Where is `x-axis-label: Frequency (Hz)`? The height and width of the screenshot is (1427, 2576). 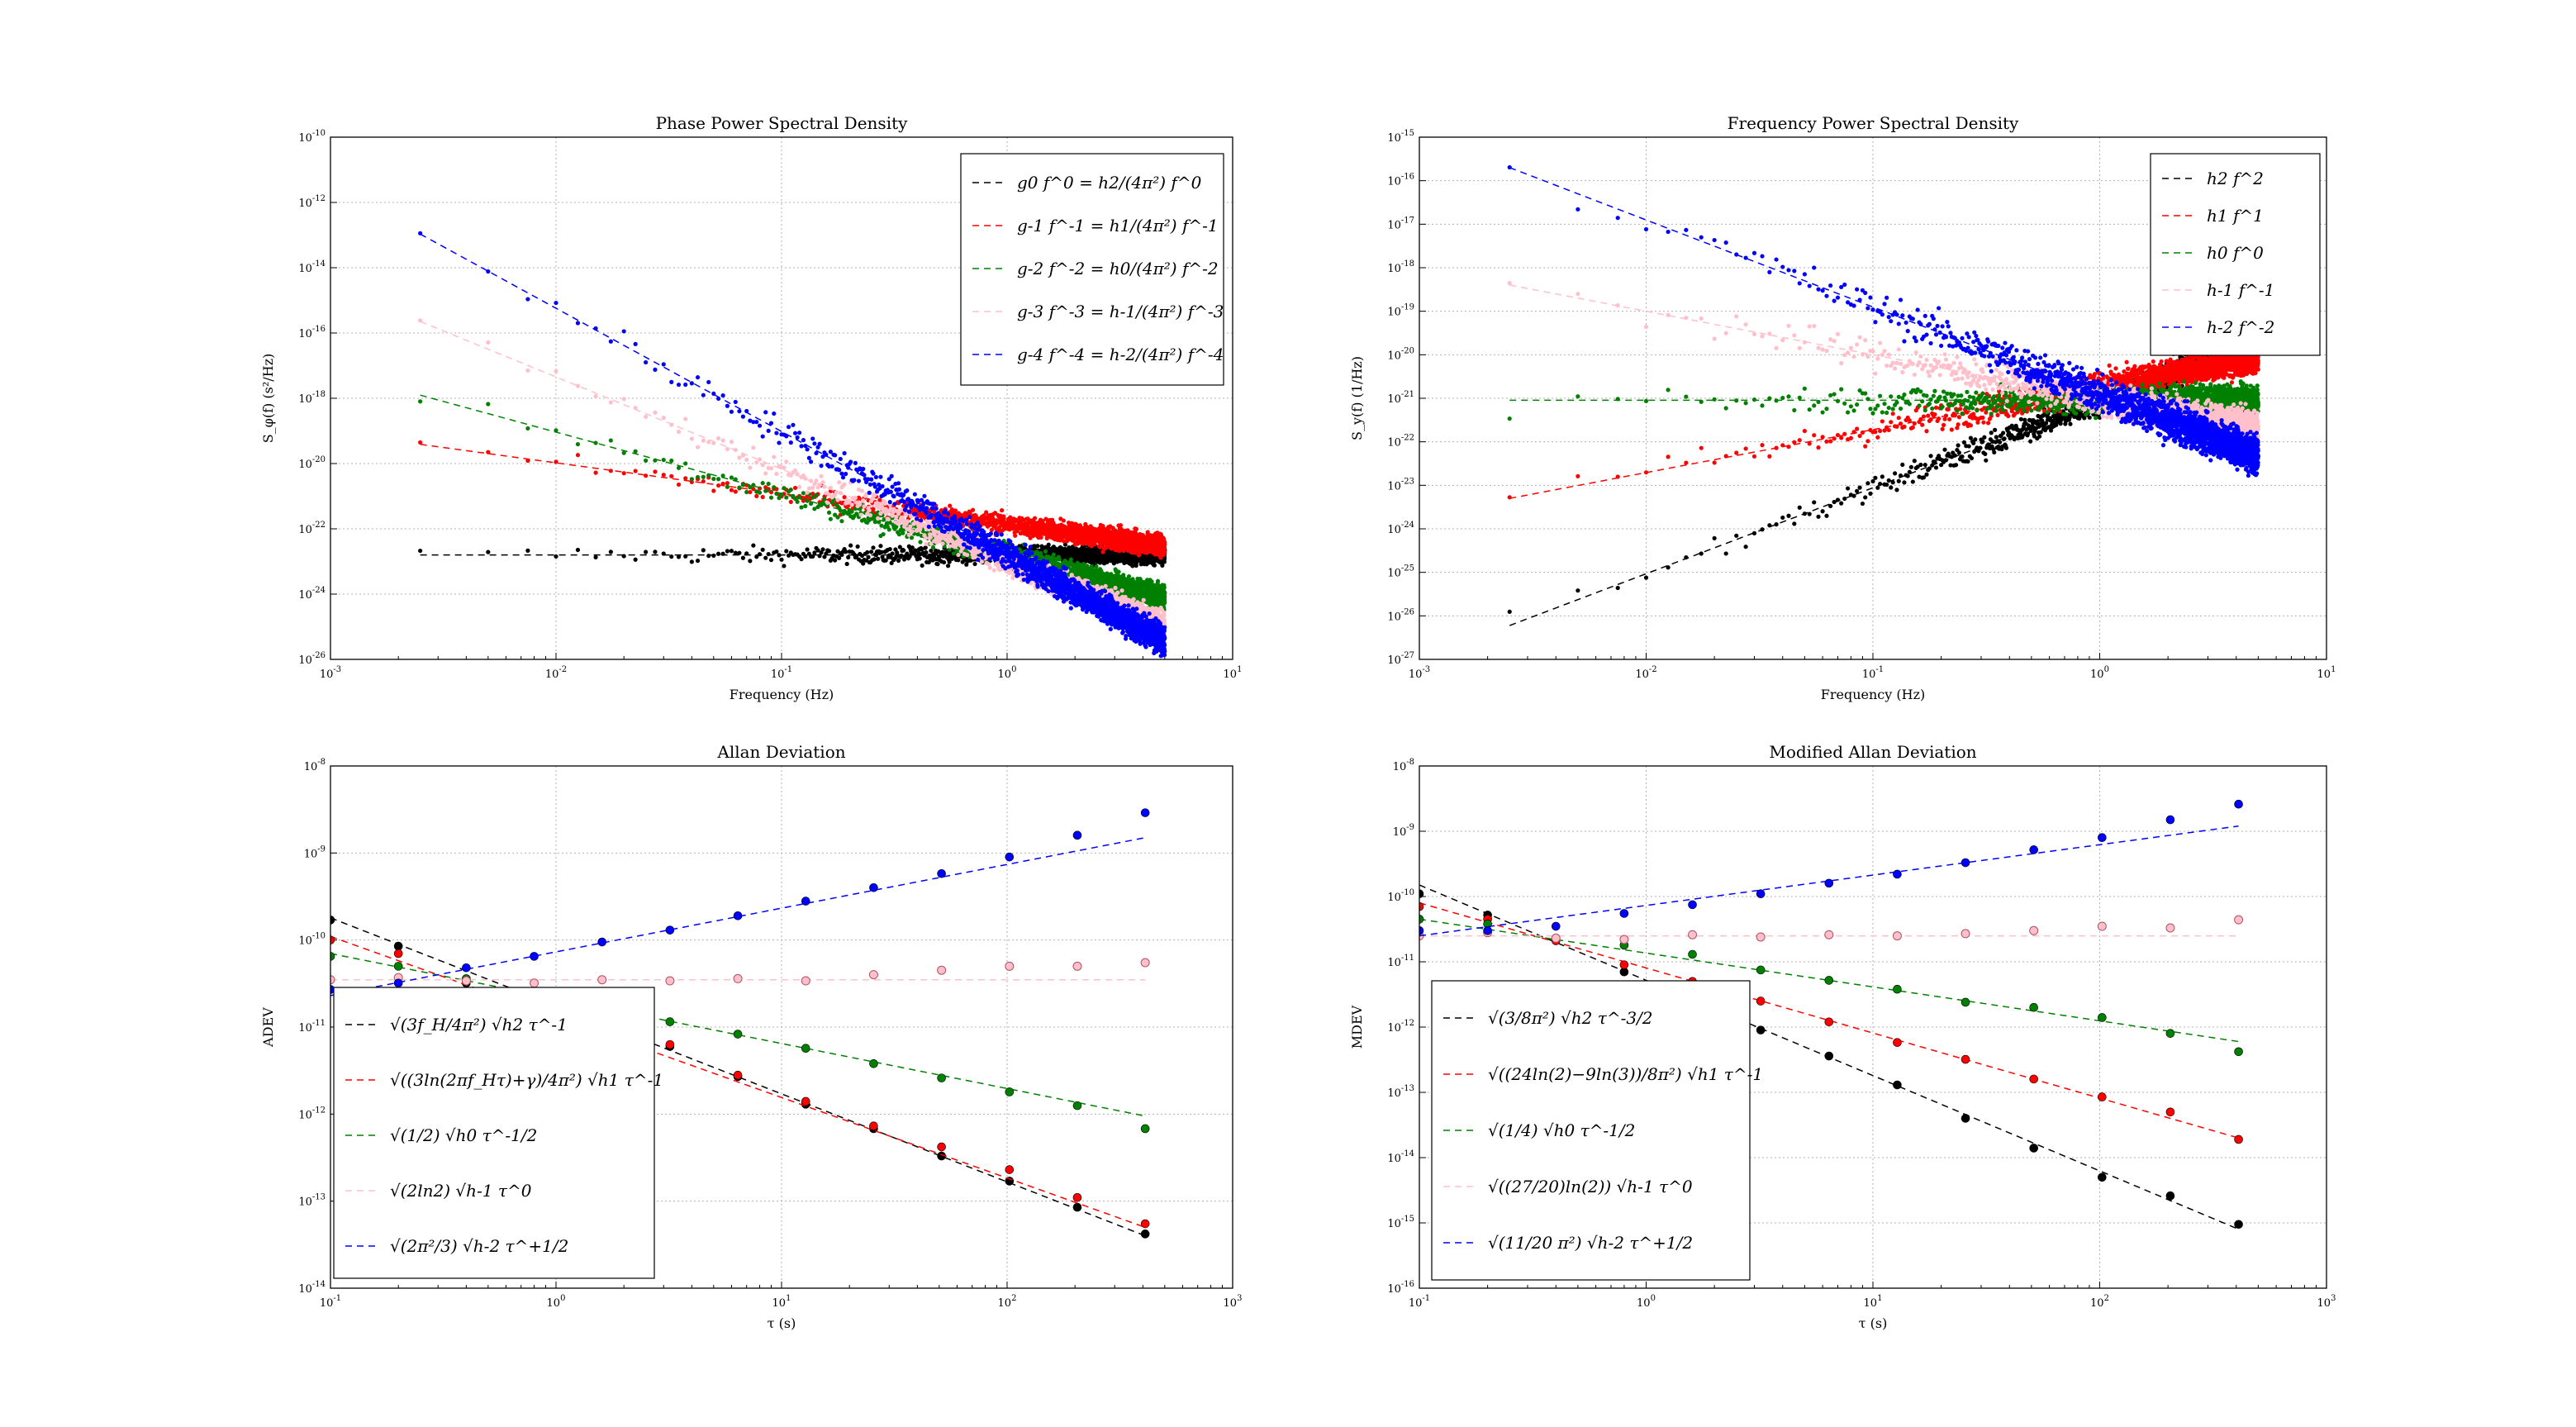 x-axis-label: Frequency (Hz) is located at coordinates (782, 694).